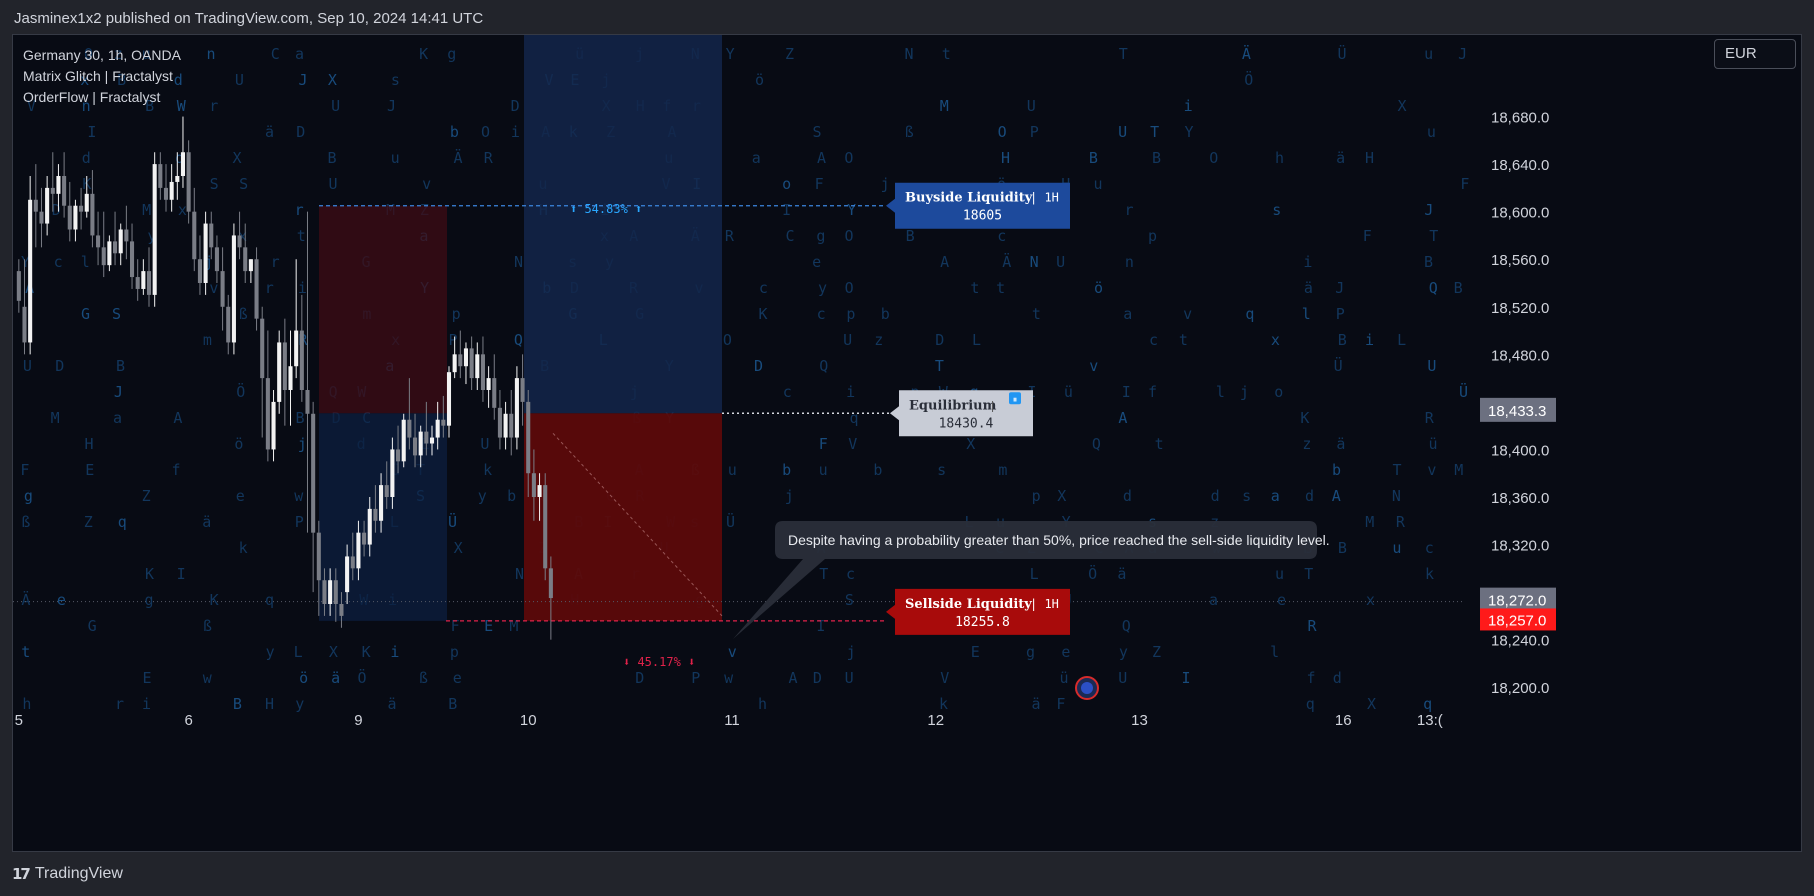  Describe the element at coordinates (85, 262) in the screenshot. I see `matrix-glyph: l` at that location.